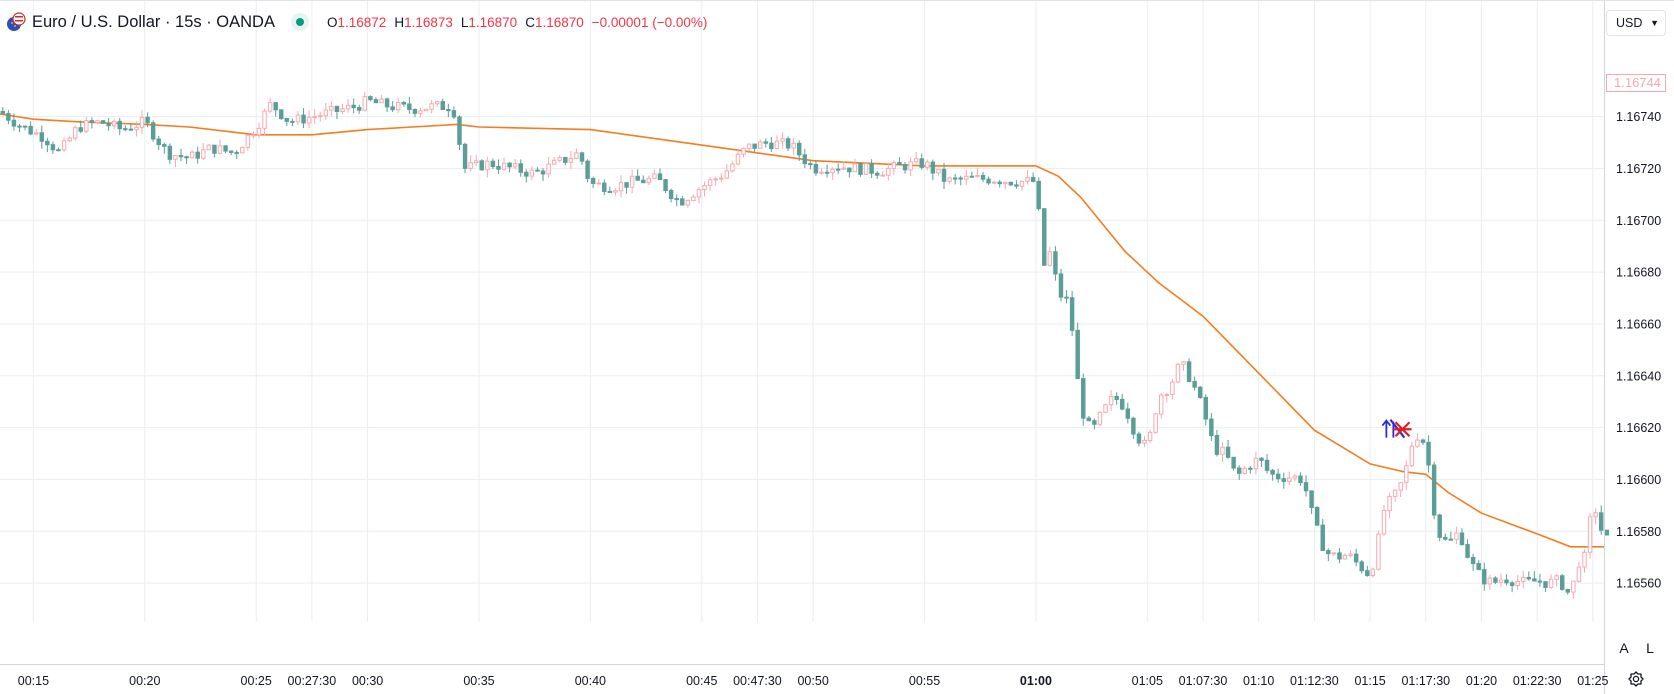  What do you see at coordinates (144, 681) in the screenshot?
I see `time-tick-label: 00:20` at bounding box center [144, 681].